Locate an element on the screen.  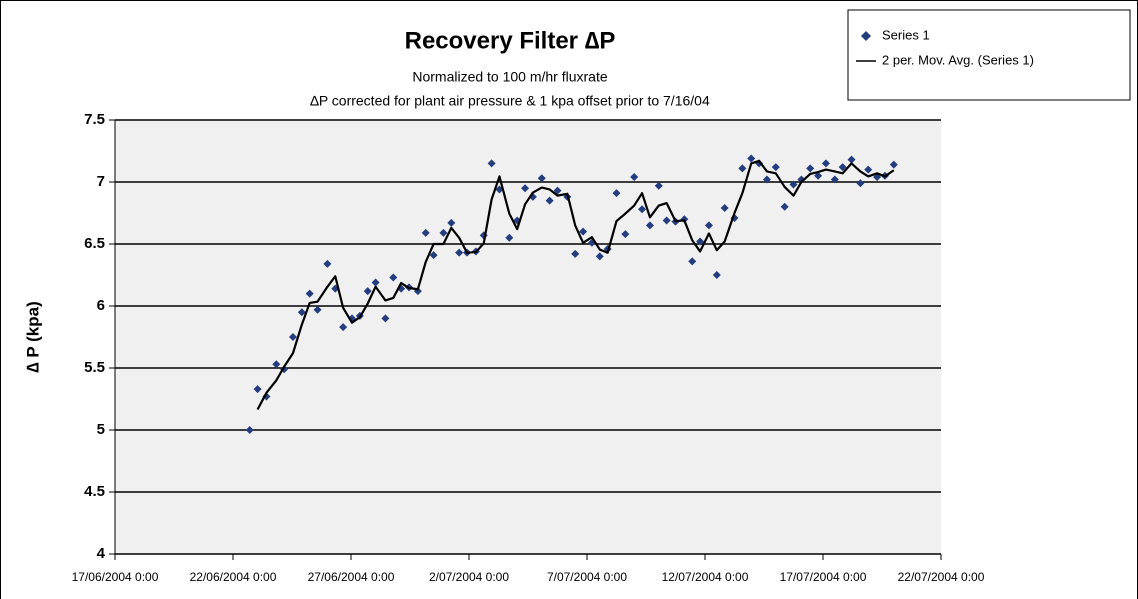
x-tick-label: 12/07/2004 0:00 is located at coordinates (705, 577).